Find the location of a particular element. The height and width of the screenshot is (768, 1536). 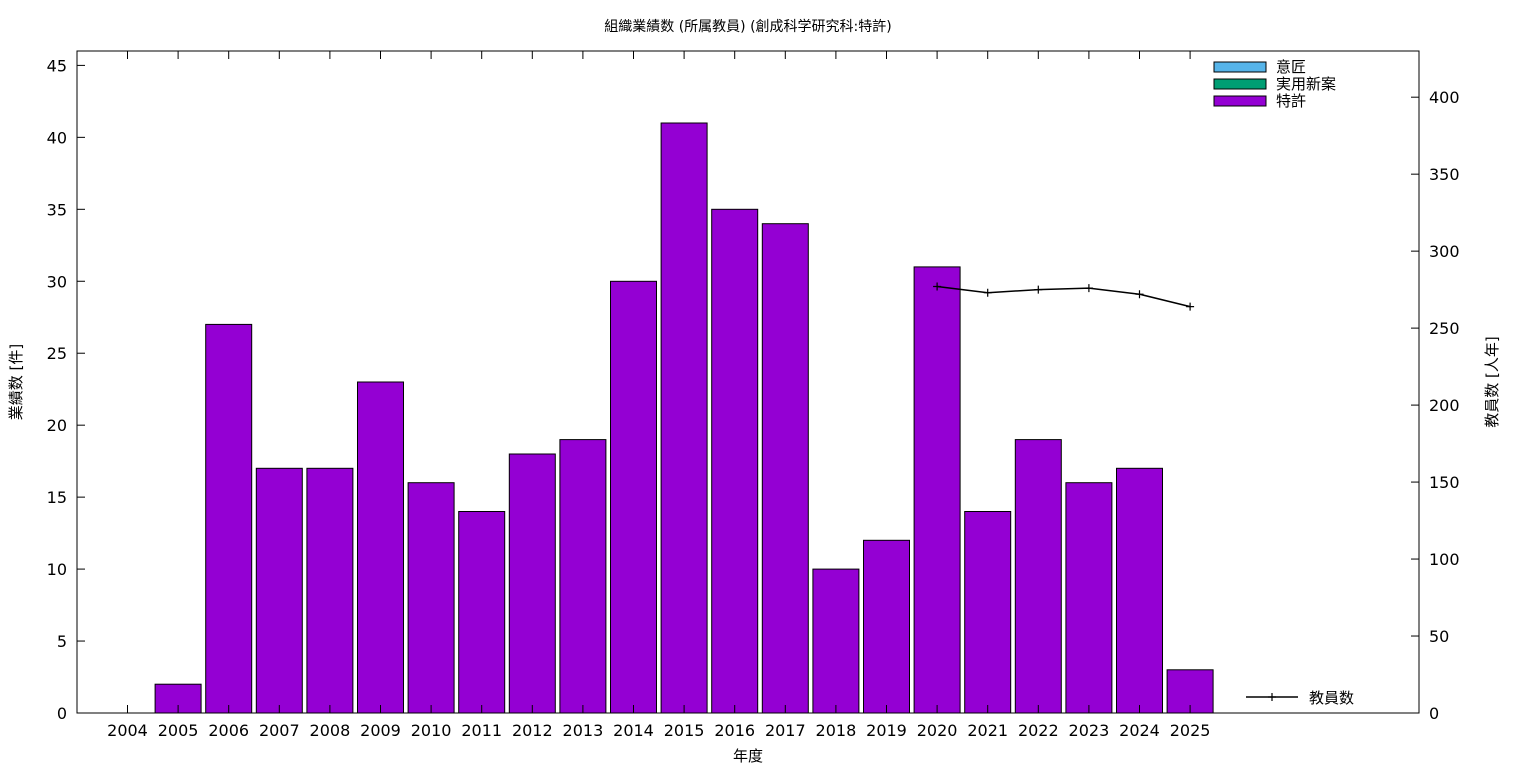

y-tick-label: 30 is located at coordinates (57, 281).